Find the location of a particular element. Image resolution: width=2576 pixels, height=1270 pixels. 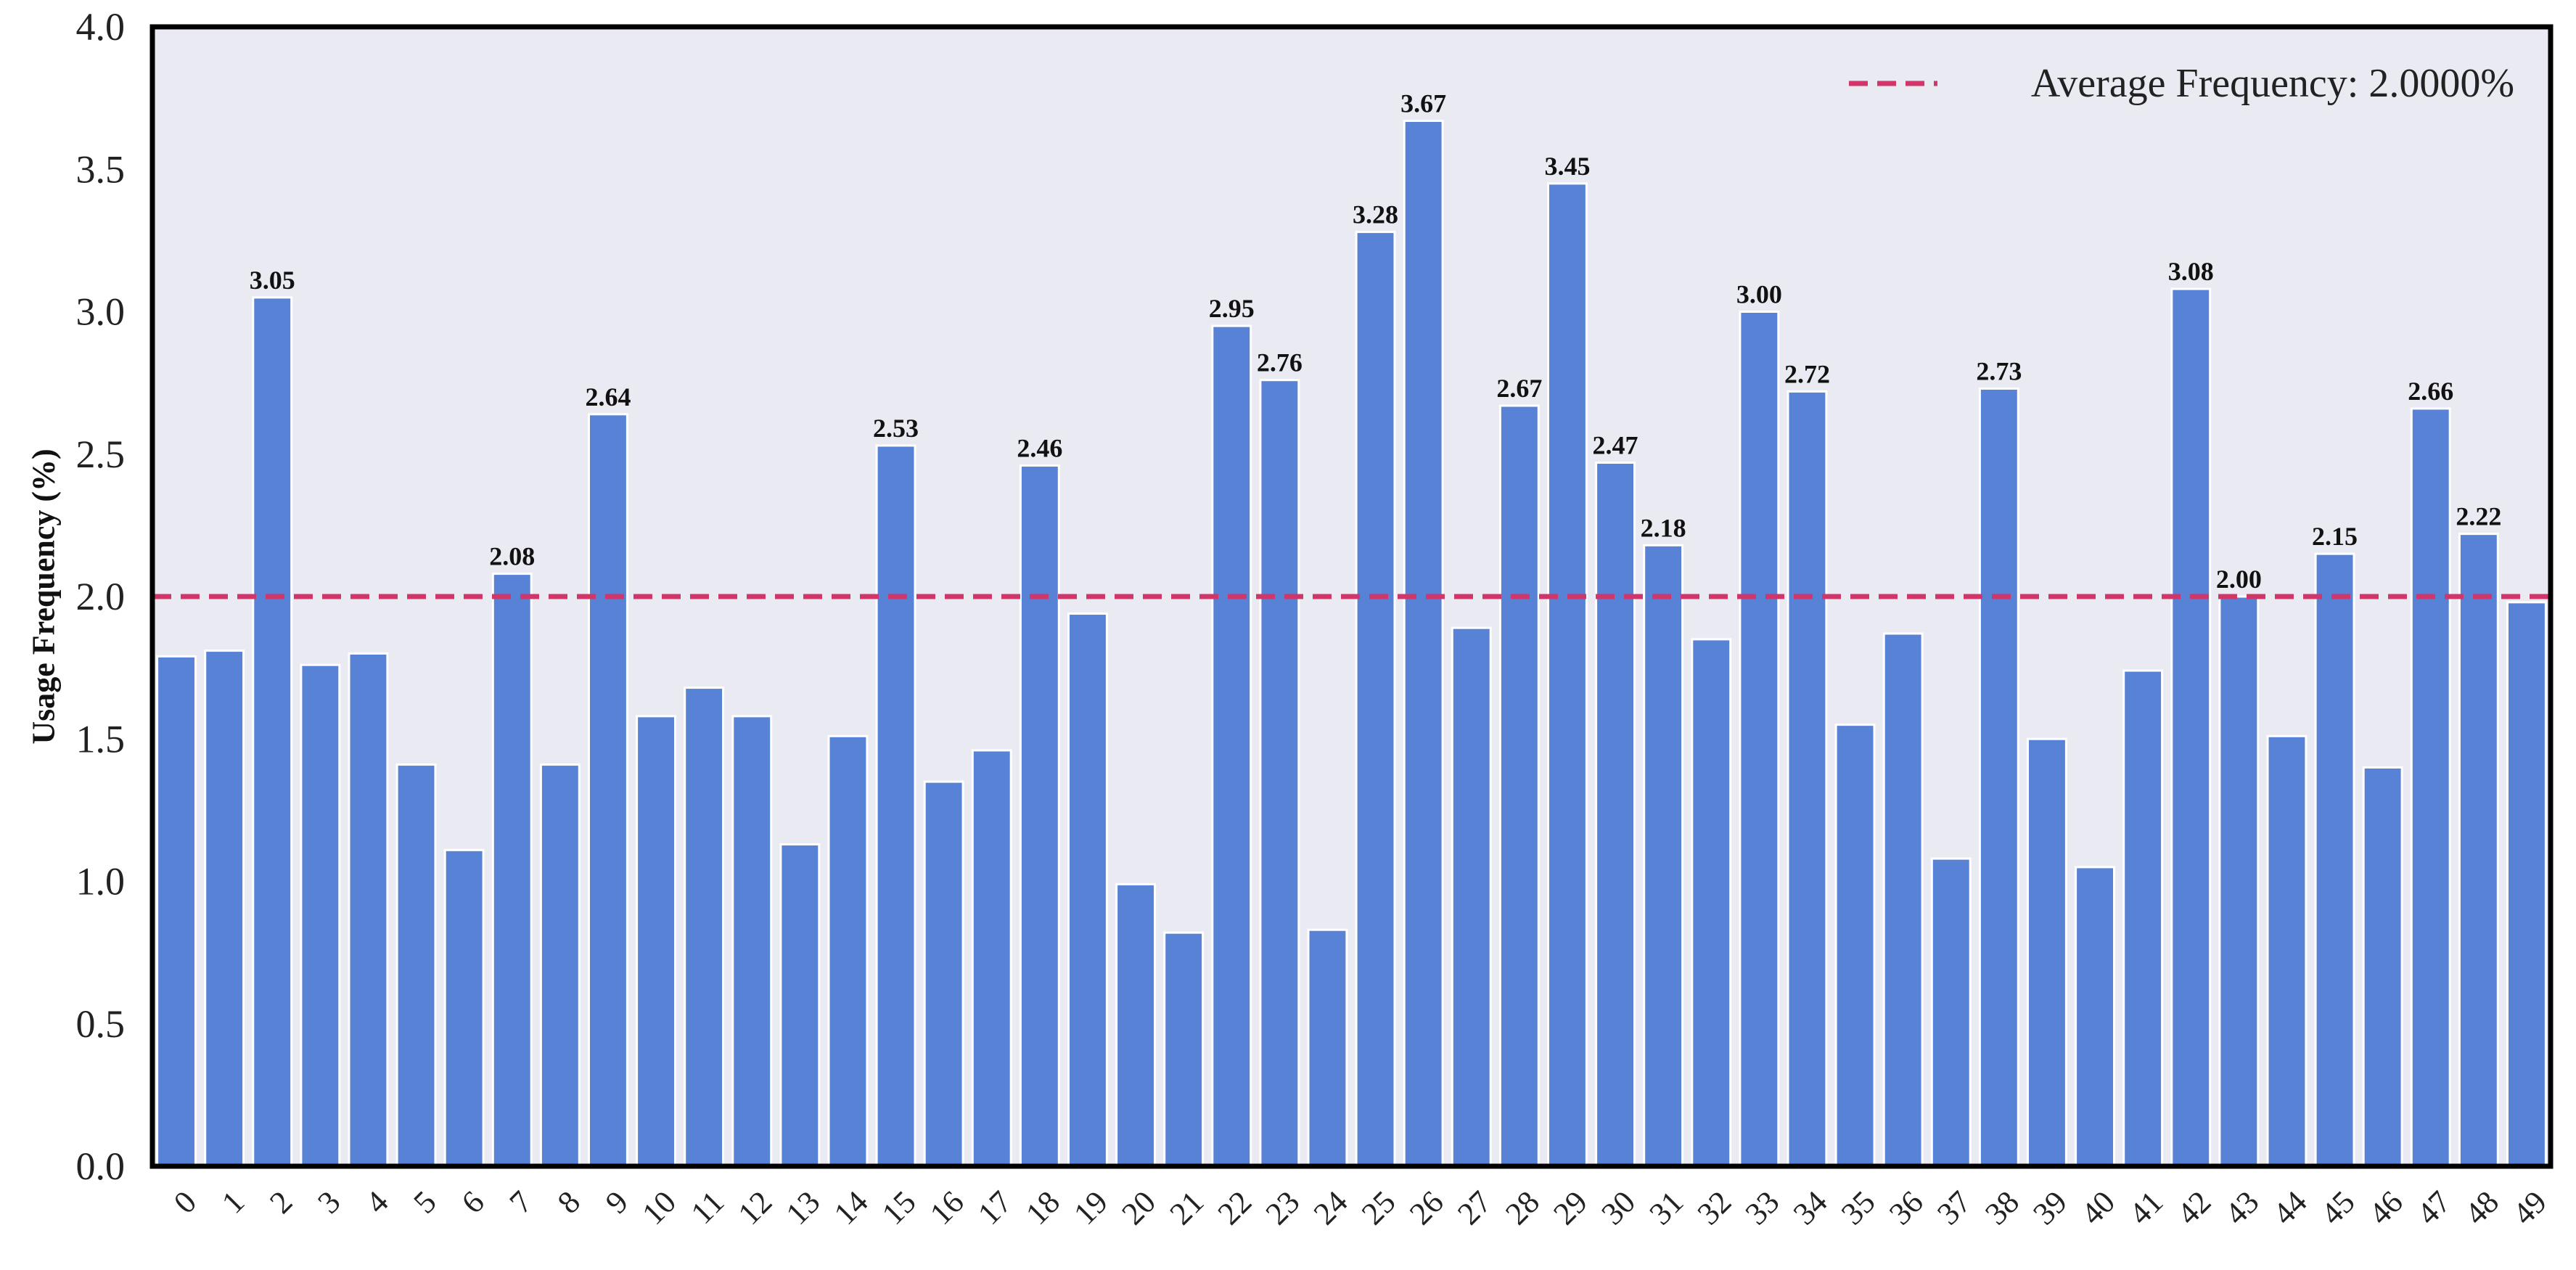

x-tick-label: 33 is located at coordinates (1763, 1208).